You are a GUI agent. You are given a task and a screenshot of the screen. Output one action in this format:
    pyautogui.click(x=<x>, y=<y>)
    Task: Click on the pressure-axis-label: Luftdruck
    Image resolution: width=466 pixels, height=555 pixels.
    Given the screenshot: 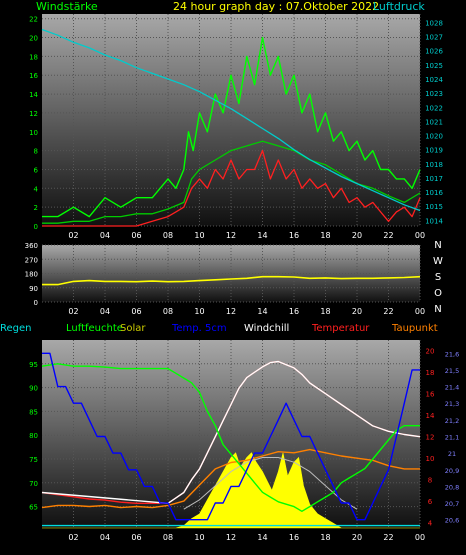 What is the action you would take?
    pyautogui.click(x=399, y=6)
    